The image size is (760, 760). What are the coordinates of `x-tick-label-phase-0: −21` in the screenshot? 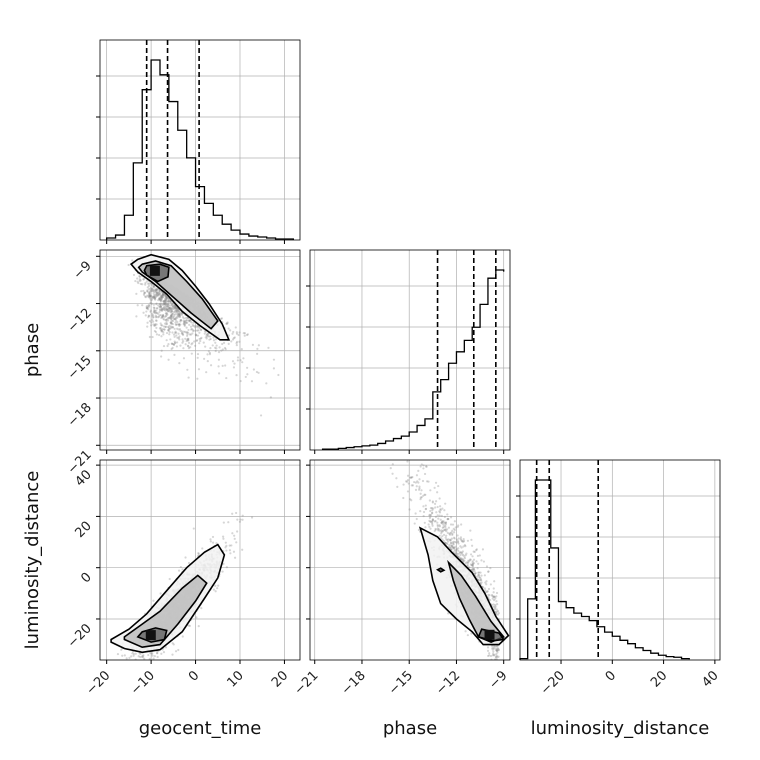 It's located at (307, 683).